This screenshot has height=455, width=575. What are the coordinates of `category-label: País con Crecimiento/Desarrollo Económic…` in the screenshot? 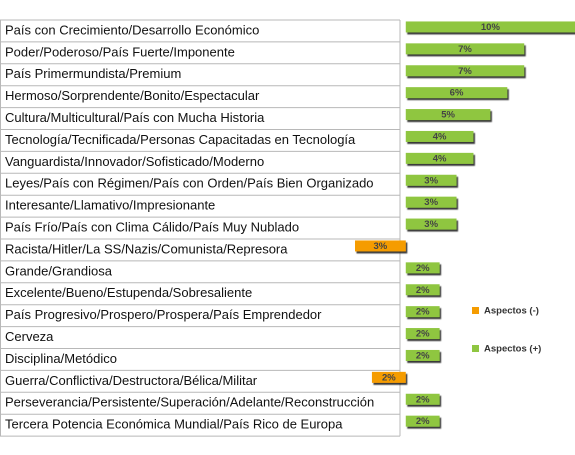 It's located at (132, 29).